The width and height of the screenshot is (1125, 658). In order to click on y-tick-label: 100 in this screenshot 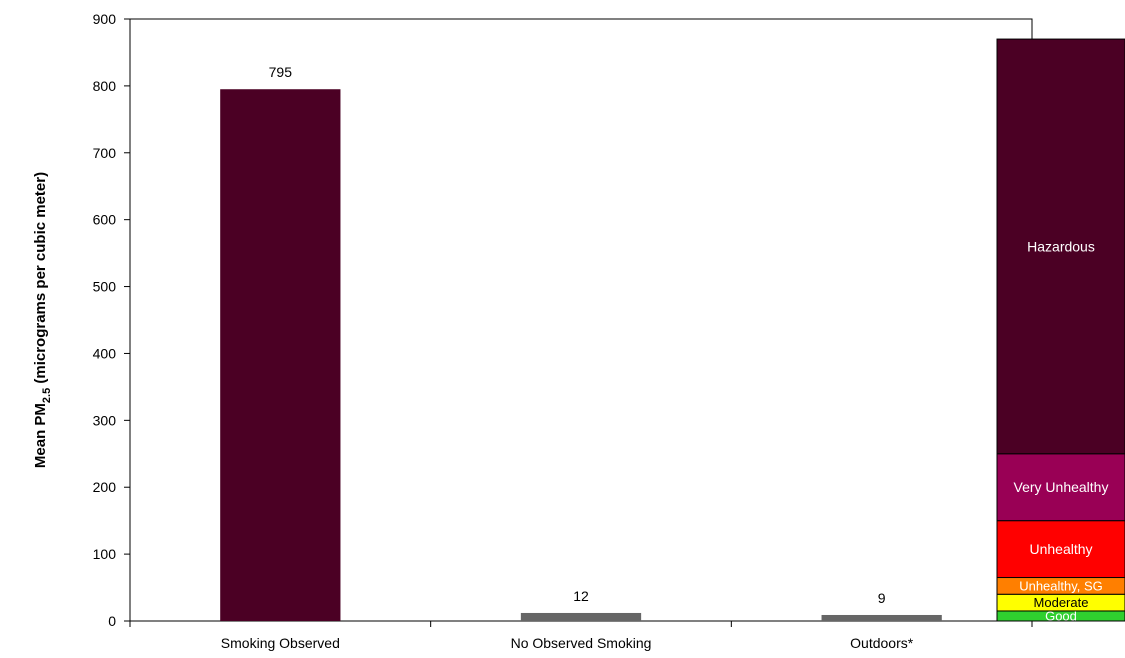, I will do `click(105, 554)`.